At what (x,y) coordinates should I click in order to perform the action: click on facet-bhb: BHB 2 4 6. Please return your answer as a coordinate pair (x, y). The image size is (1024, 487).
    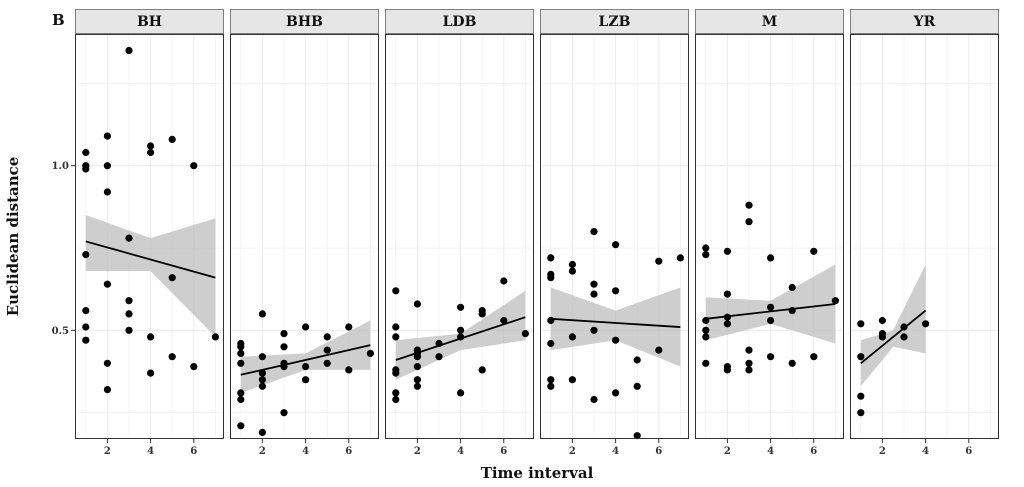
    Looking at the image, I should click on (304, 233).